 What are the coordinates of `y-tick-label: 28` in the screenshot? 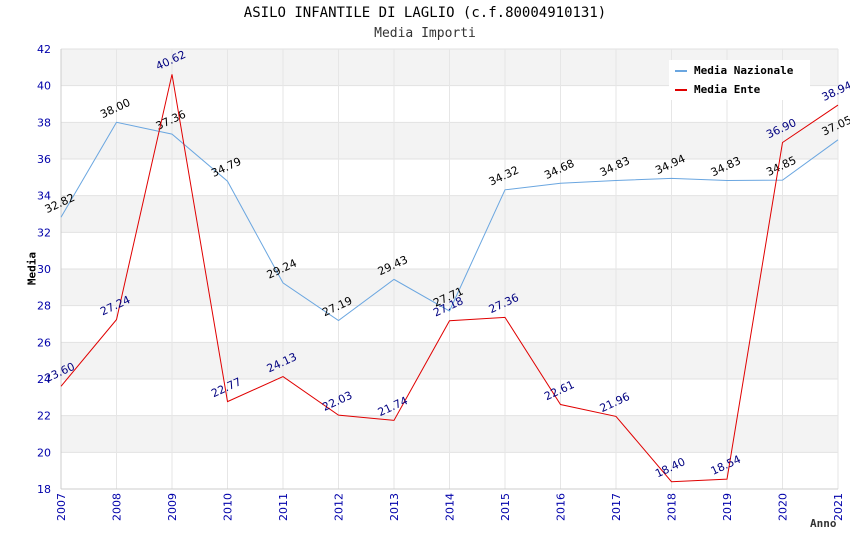 It's located at (44, 306).